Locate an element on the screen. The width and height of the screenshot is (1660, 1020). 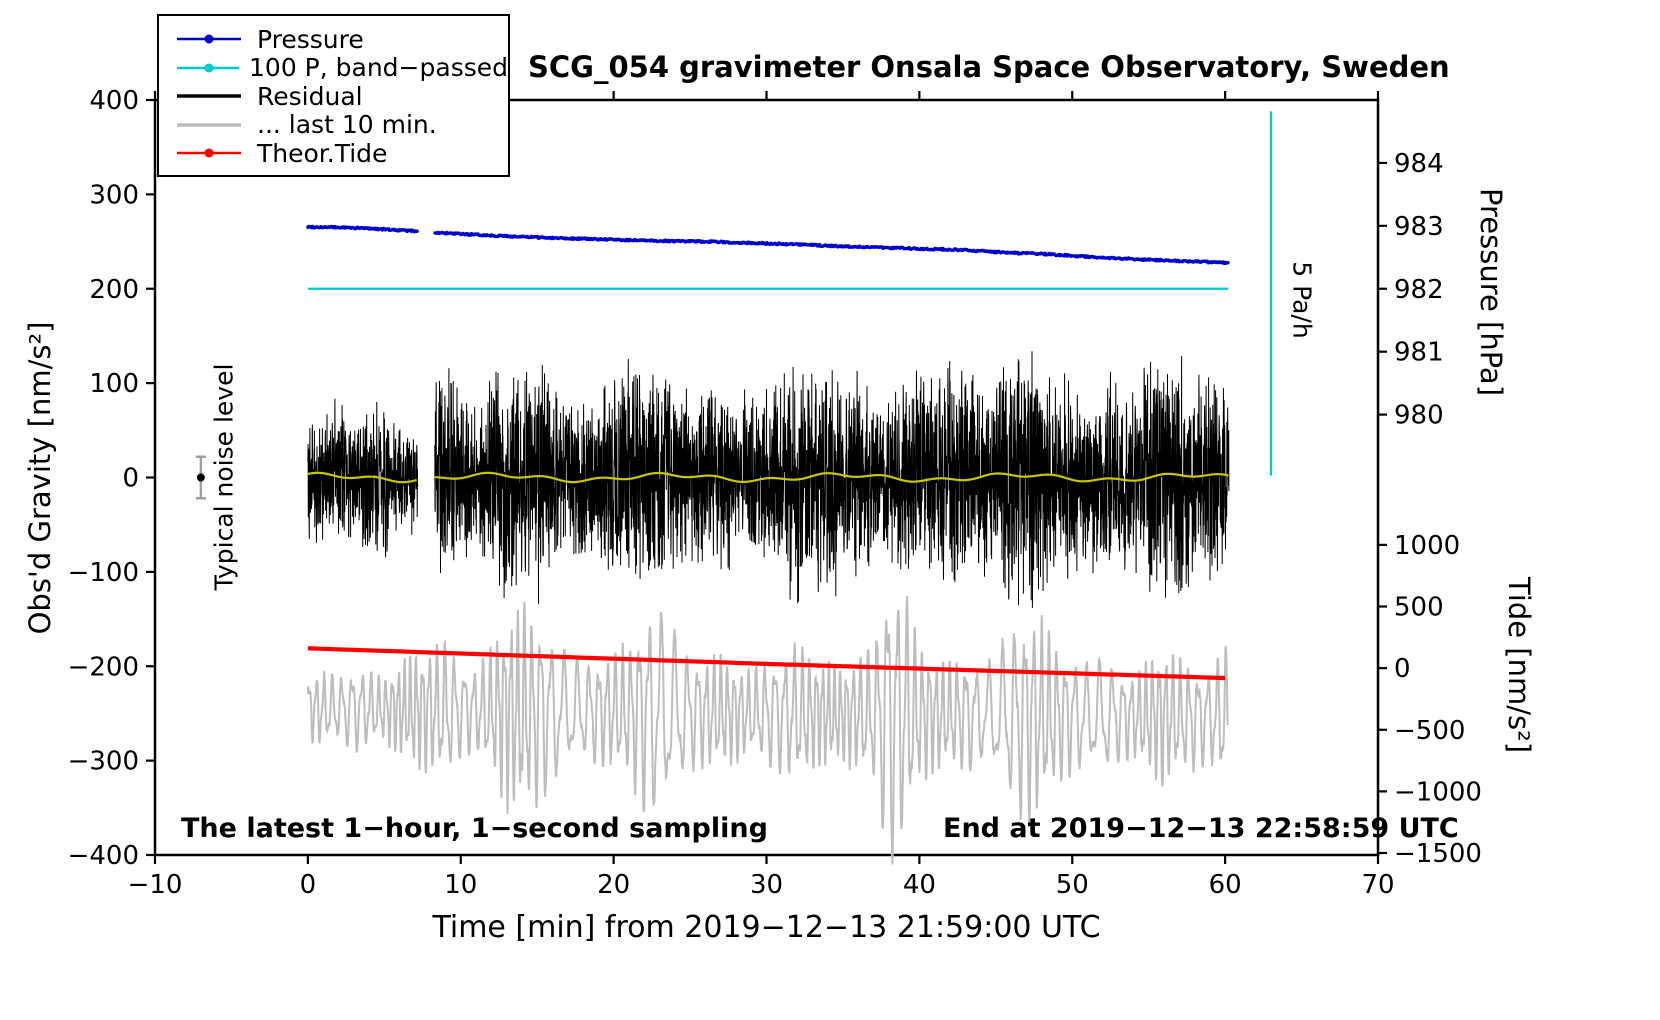
residual-line-icon is located at coordinates (209, 96).